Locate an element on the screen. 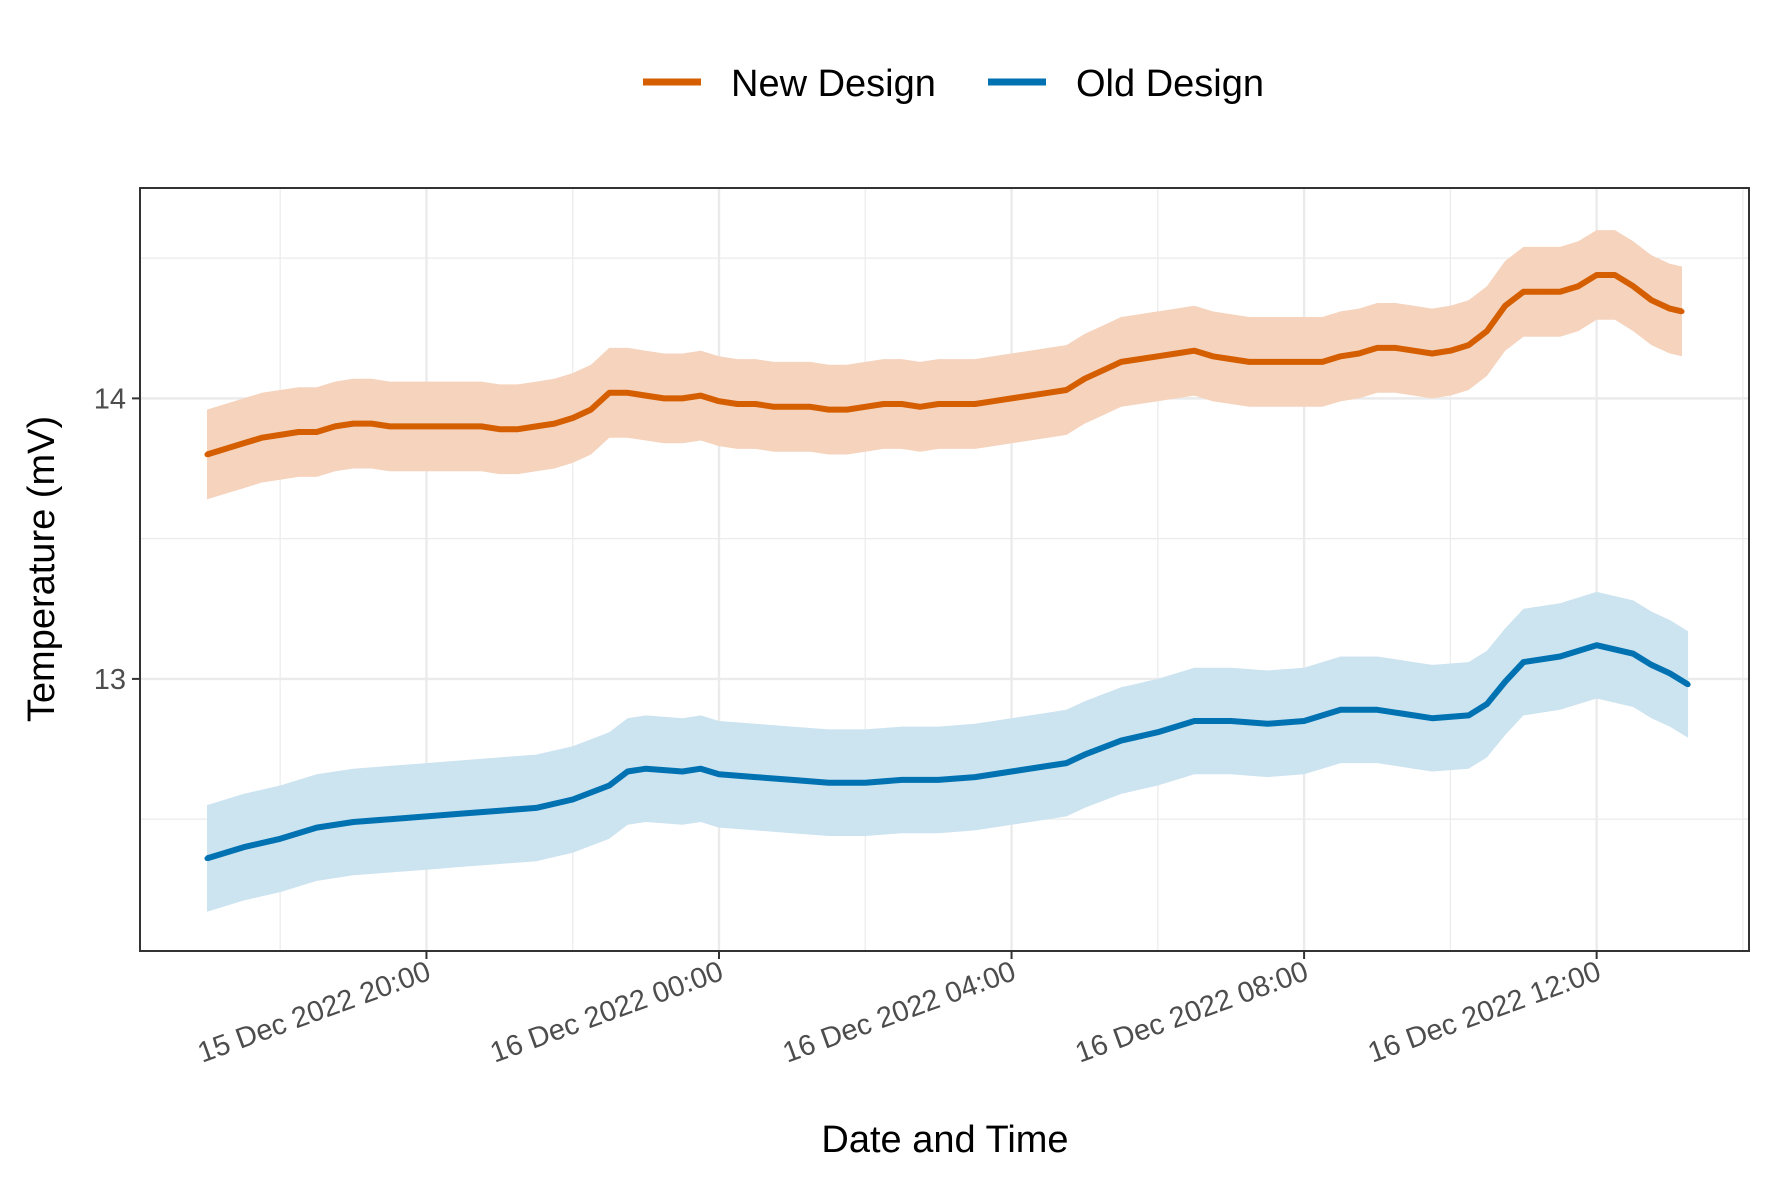 The image size is (1771, 1181). y-tick-label: 14 is located at coordinates (110, 399).